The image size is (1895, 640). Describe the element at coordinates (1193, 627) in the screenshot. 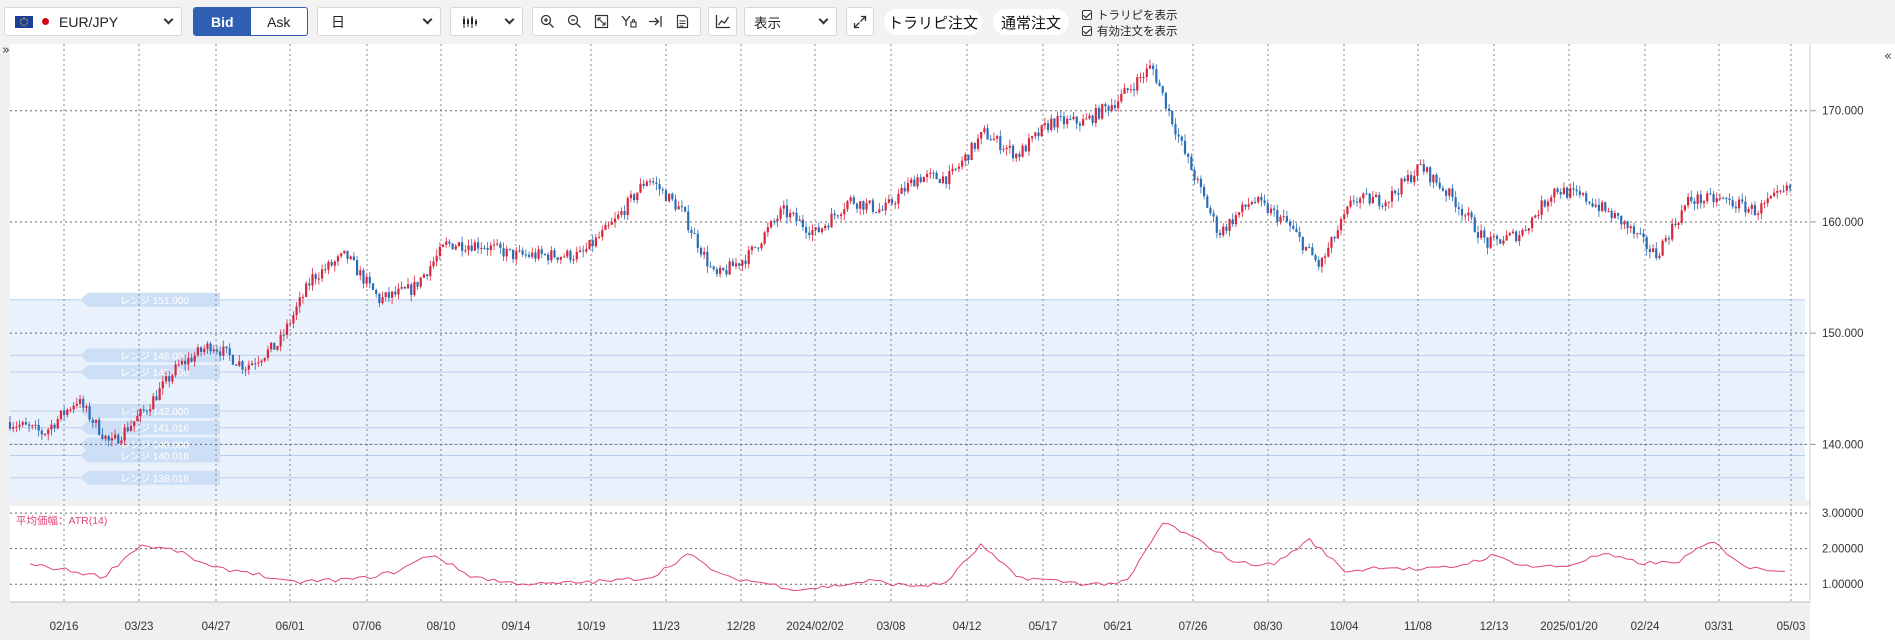

I see `x-tick-label: 07/26` at that location.